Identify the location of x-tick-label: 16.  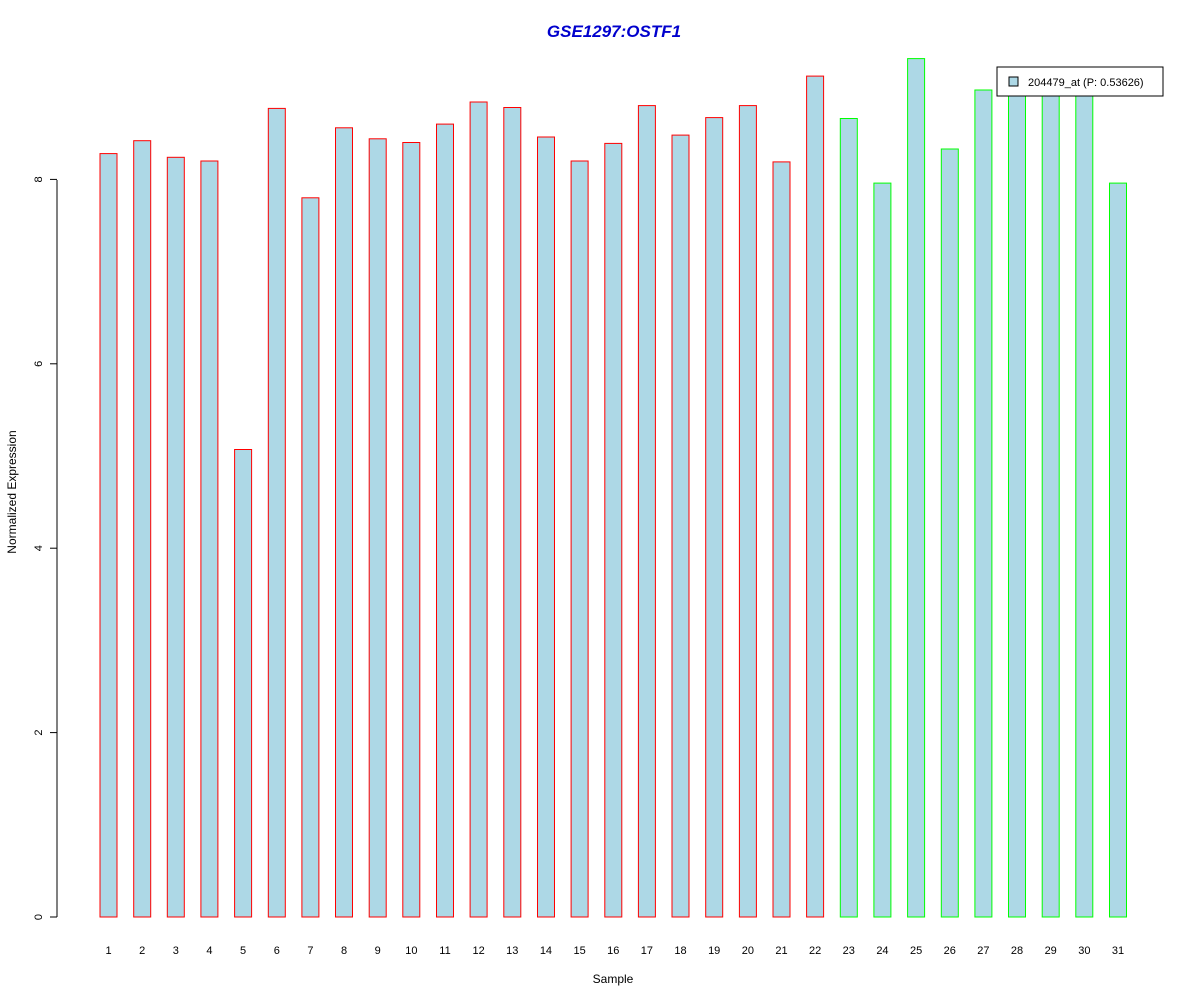
(613, 951).